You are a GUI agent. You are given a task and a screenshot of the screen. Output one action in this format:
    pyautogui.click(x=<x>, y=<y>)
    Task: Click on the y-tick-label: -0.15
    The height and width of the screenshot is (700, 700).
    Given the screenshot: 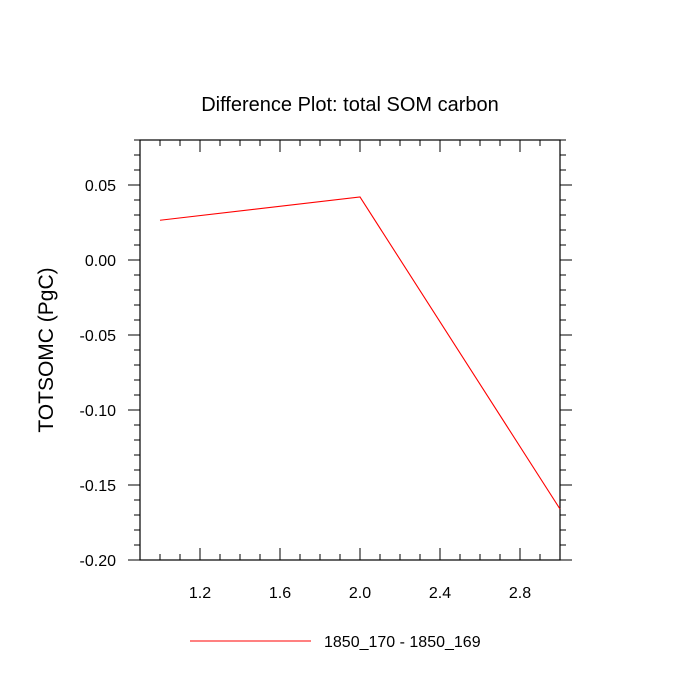 What is the action you would take?
    pyautogui.click(x=98, y=486)
    